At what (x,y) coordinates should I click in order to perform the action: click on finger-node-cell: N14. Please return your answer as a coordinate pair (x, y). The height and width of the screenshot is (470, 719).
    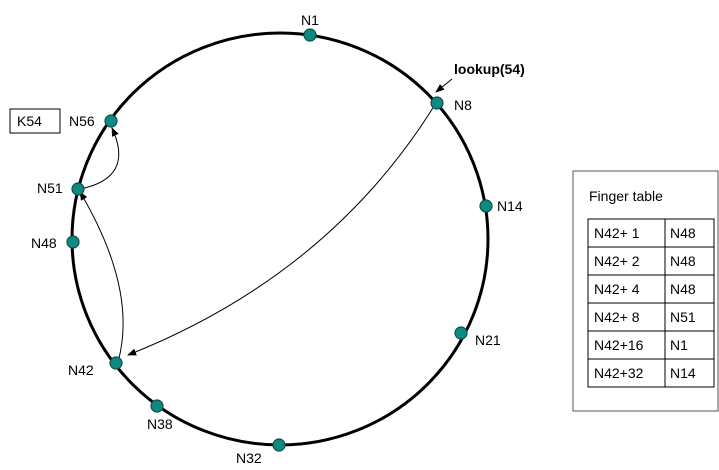
    Looking at the image, I should click on (683, 373).